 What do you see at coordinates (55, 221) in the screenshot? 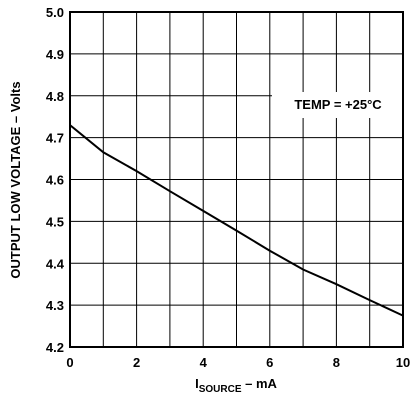
I see `y-tick-label: 4.5` at bounding box center [55, 221].